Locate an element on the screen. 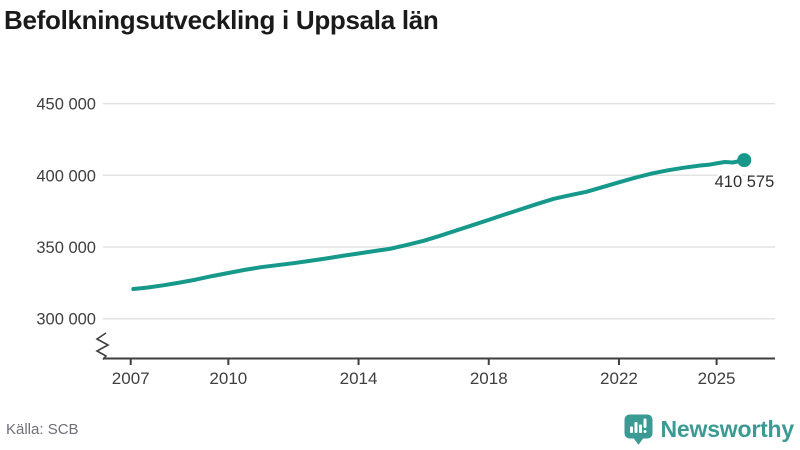 This screenshot has width=800, height=450. y-axis-tick-label: 300 000 is located at coordinates (66, 320).